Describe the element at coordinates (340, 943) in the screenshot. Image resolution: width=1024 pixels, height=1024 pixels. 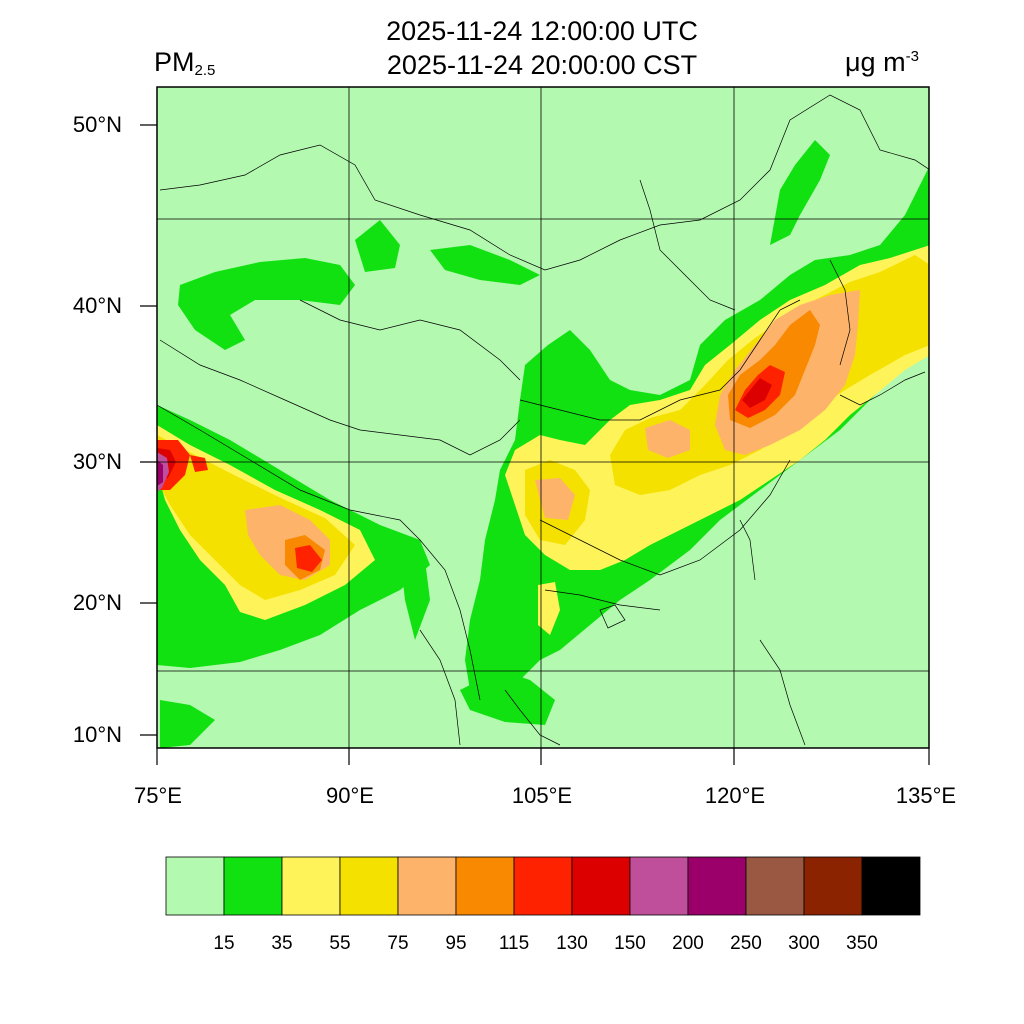
I see `colorbar-label-55: 55` at that location.